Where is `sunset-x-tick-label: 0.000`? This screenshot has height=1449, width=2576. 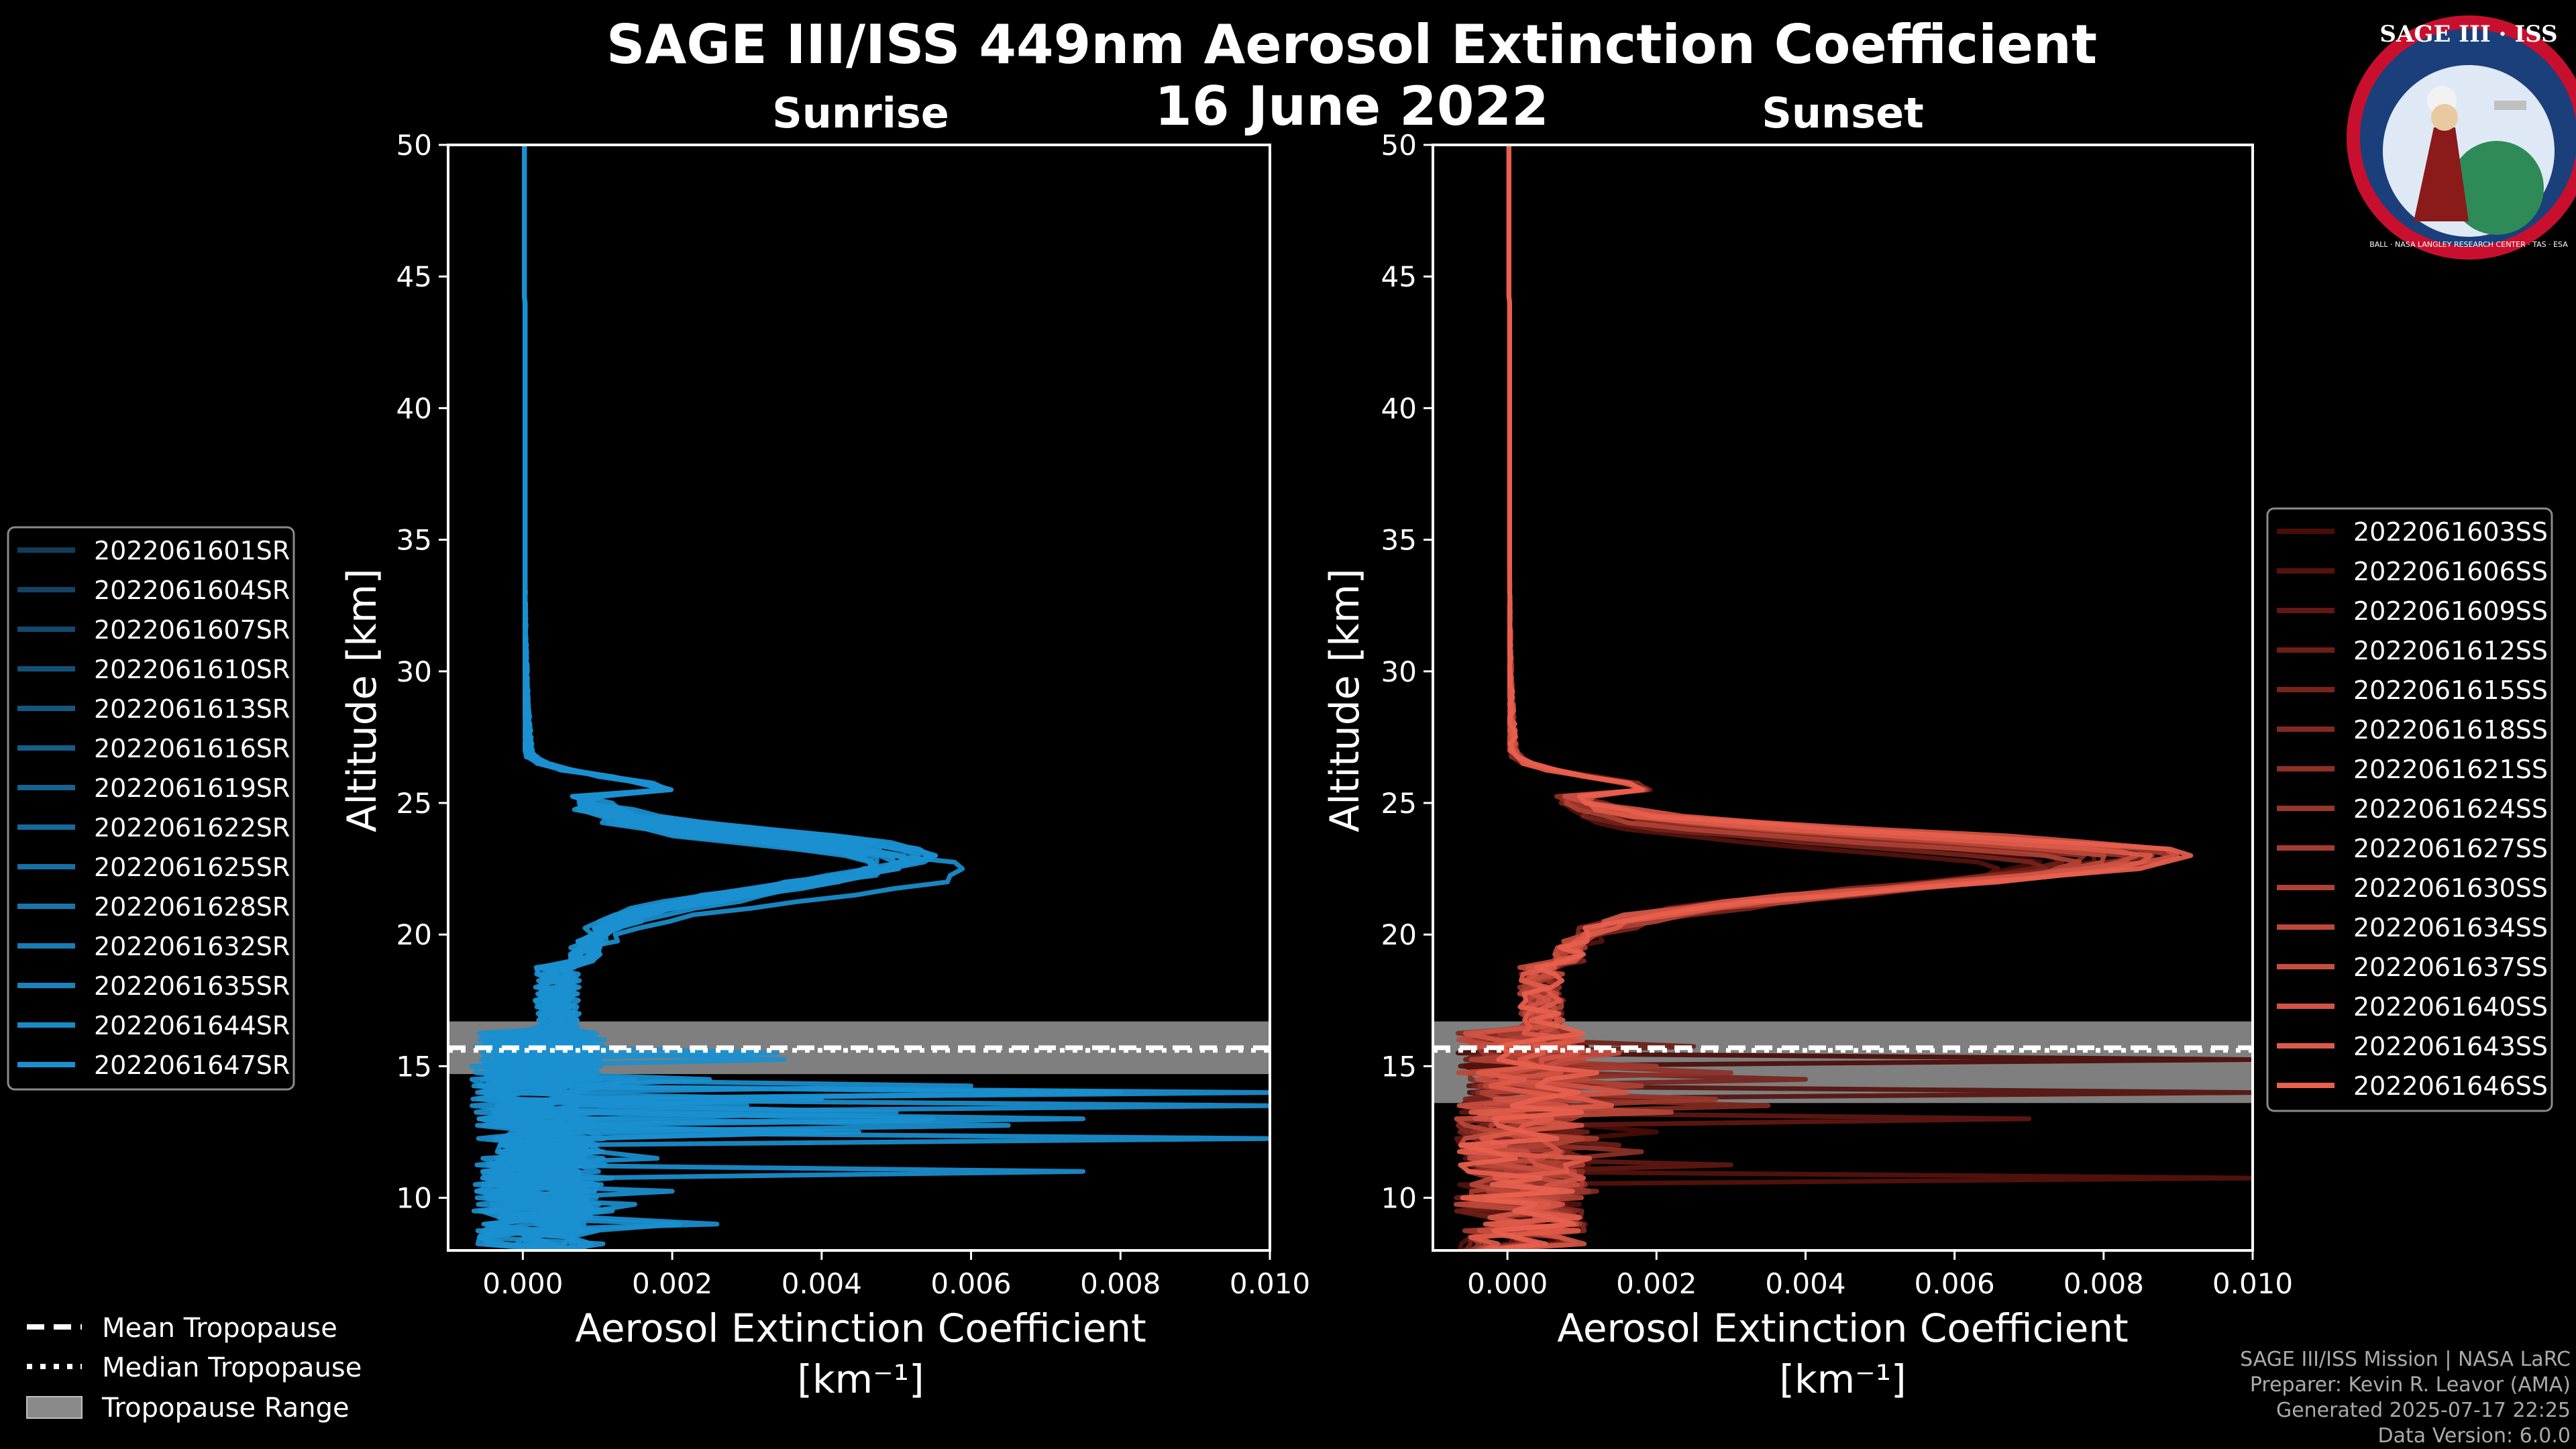 sunset-x-tick-label: 0.000 is located at coordinates (1507, 1283).